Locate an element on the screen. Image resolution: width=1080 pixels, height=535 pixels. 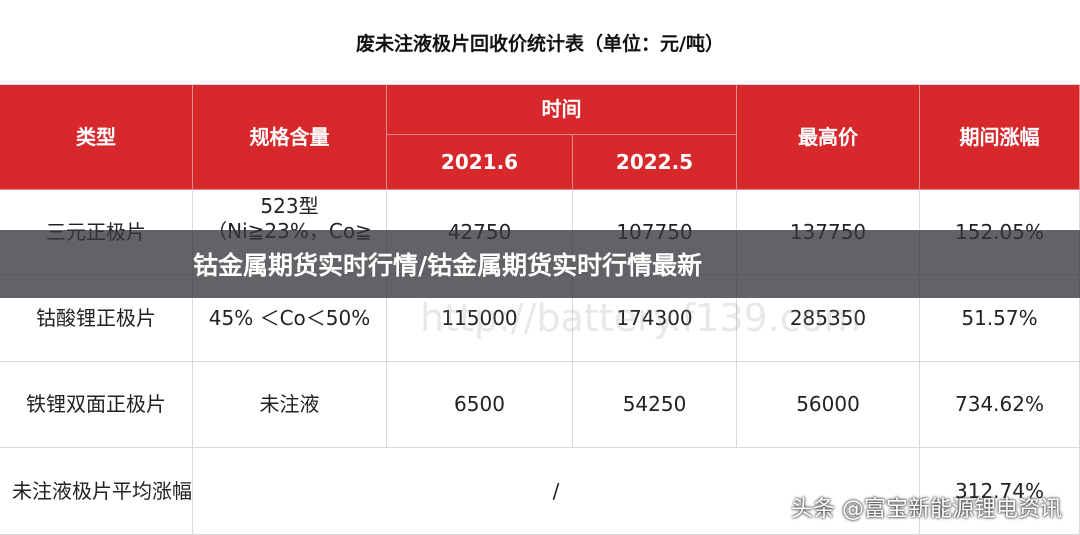
table-cell: 6500 is located at coordinates (480, 405).